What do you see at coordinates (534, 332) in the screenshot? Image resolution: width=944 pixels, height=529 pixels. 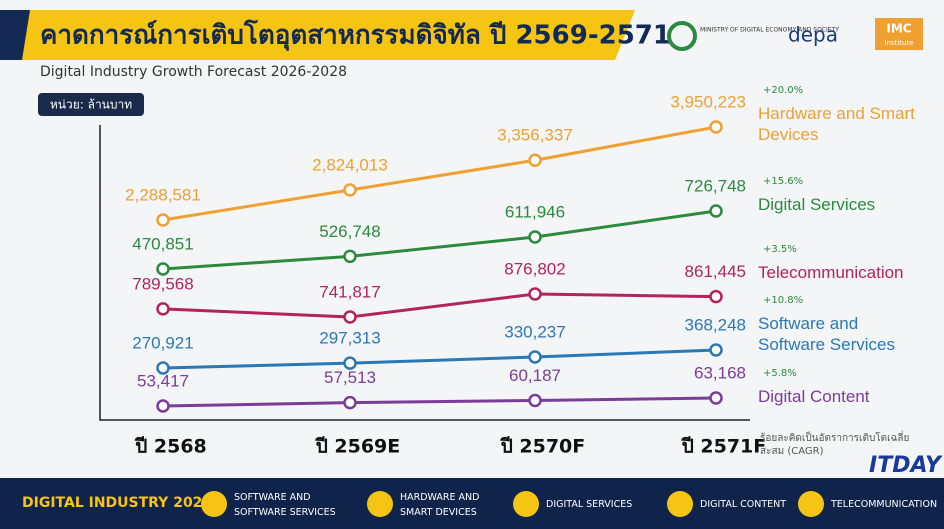 I see `value-label: 330,237` at bounding box center [534, 332].